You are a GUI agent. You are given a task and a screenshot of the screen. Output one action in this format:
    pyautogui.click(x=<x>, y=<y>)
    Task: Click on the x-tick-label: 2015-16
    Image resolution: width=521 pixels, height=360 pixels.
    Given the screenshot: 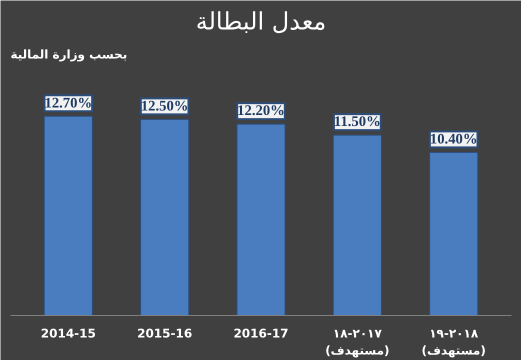 What is the action you would take?
    pyautogui.click(x=164, y=333)
    